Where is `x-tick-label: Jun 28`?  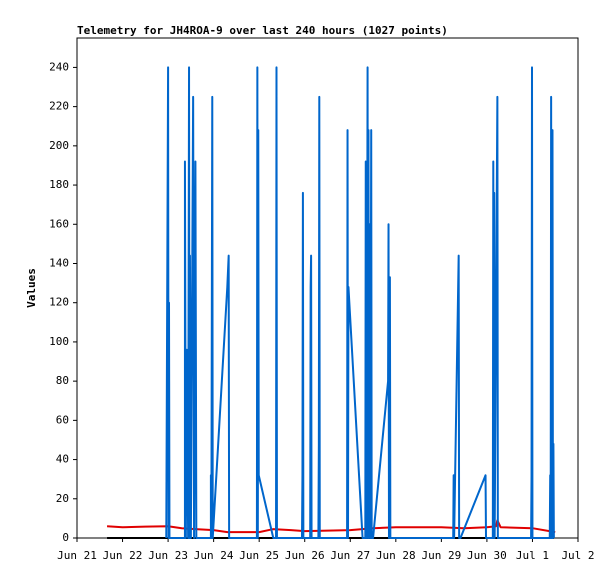 x-tick-label: Jun 28 is located at coordinates (396, 555).